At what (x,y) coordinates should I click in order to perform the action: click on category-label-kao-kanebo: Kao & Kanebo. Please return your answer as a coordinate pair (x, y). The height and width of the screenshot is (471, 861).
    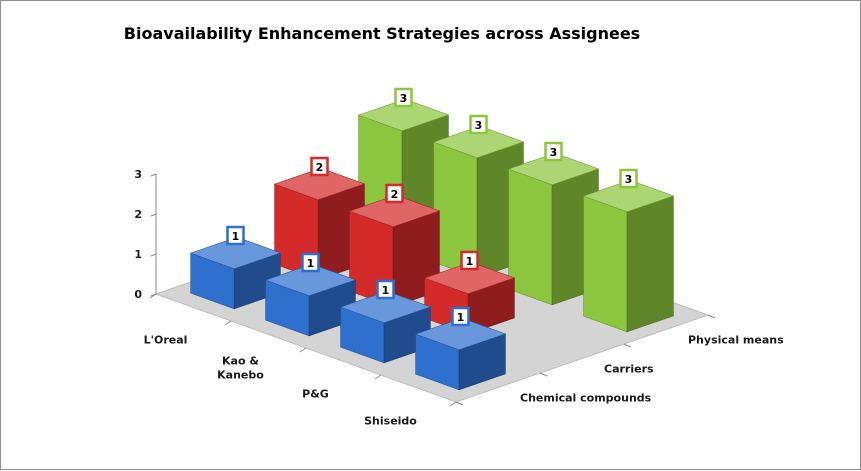
    Looking at the image, I should click on (240, 368).